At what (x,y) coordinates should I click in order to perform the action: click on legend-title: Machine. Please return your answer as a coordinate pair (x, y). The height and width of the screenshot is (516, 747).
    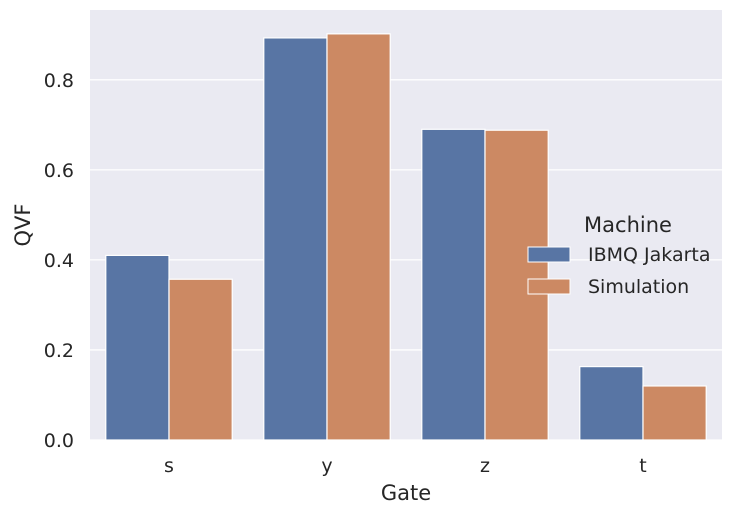
    Looking at the image, I should click on (628, 225).